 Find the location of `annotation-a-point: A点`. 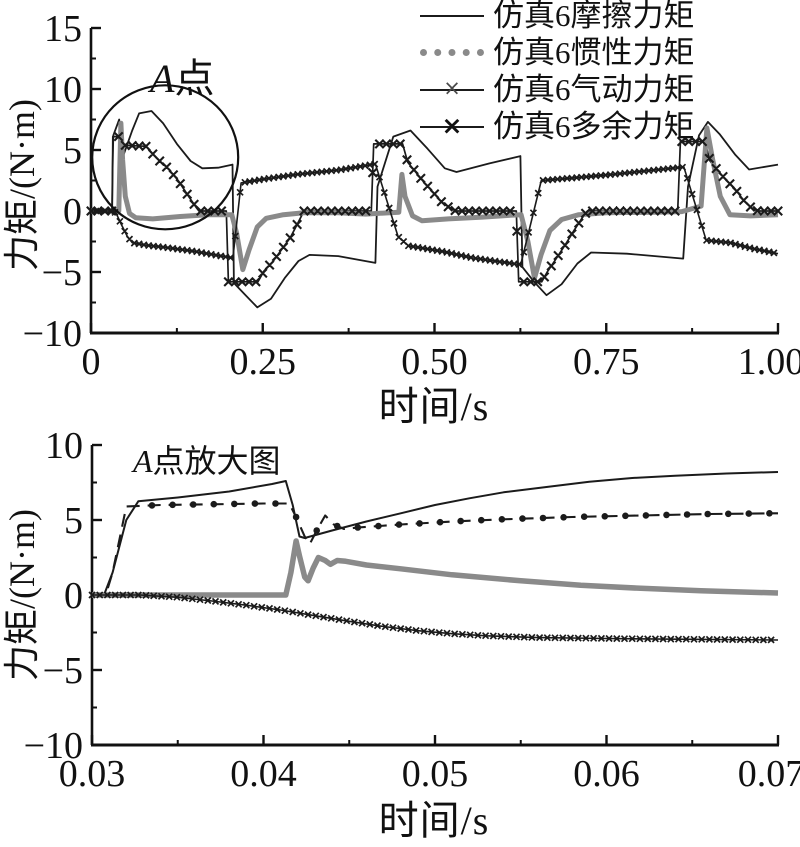

annotation-a-point: A点 is located at coordinates (182, 78).